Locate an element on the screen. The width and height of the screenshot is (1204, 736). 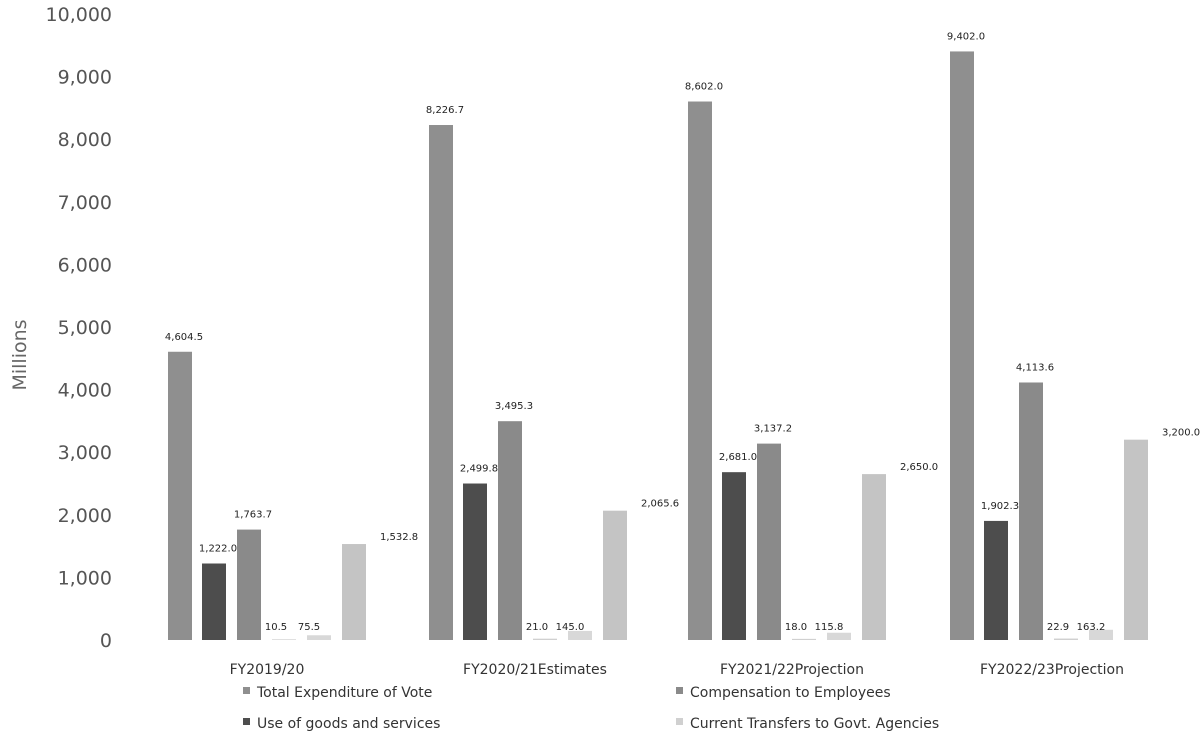
y-tick-label: 0 is located at coordinates (106, 641).